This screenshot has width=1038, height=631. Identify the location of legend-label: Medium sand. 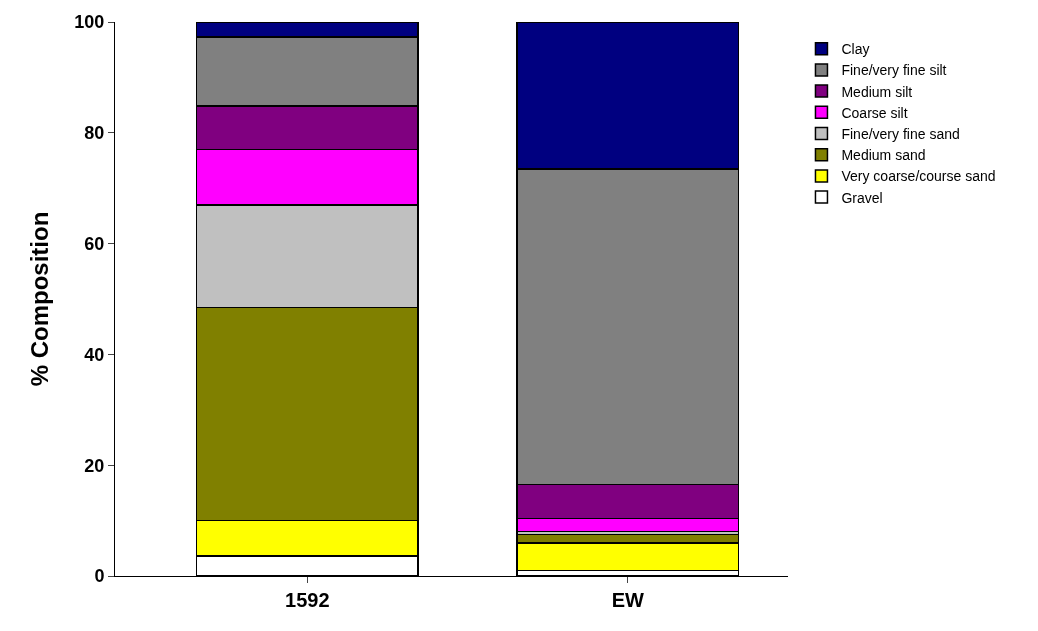
(883, 155).